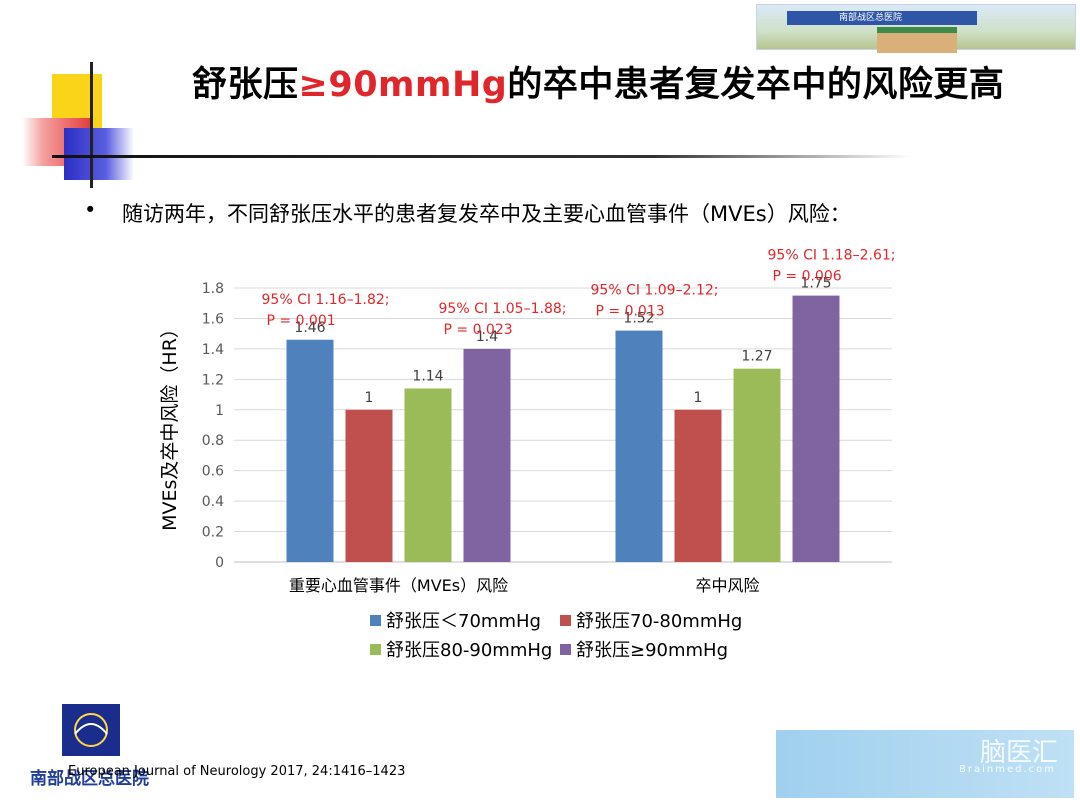  What do you see at coordinates (91, 730) in the screenshot?
I see `hospital-logo-icon` at bounding box center [91, 730].